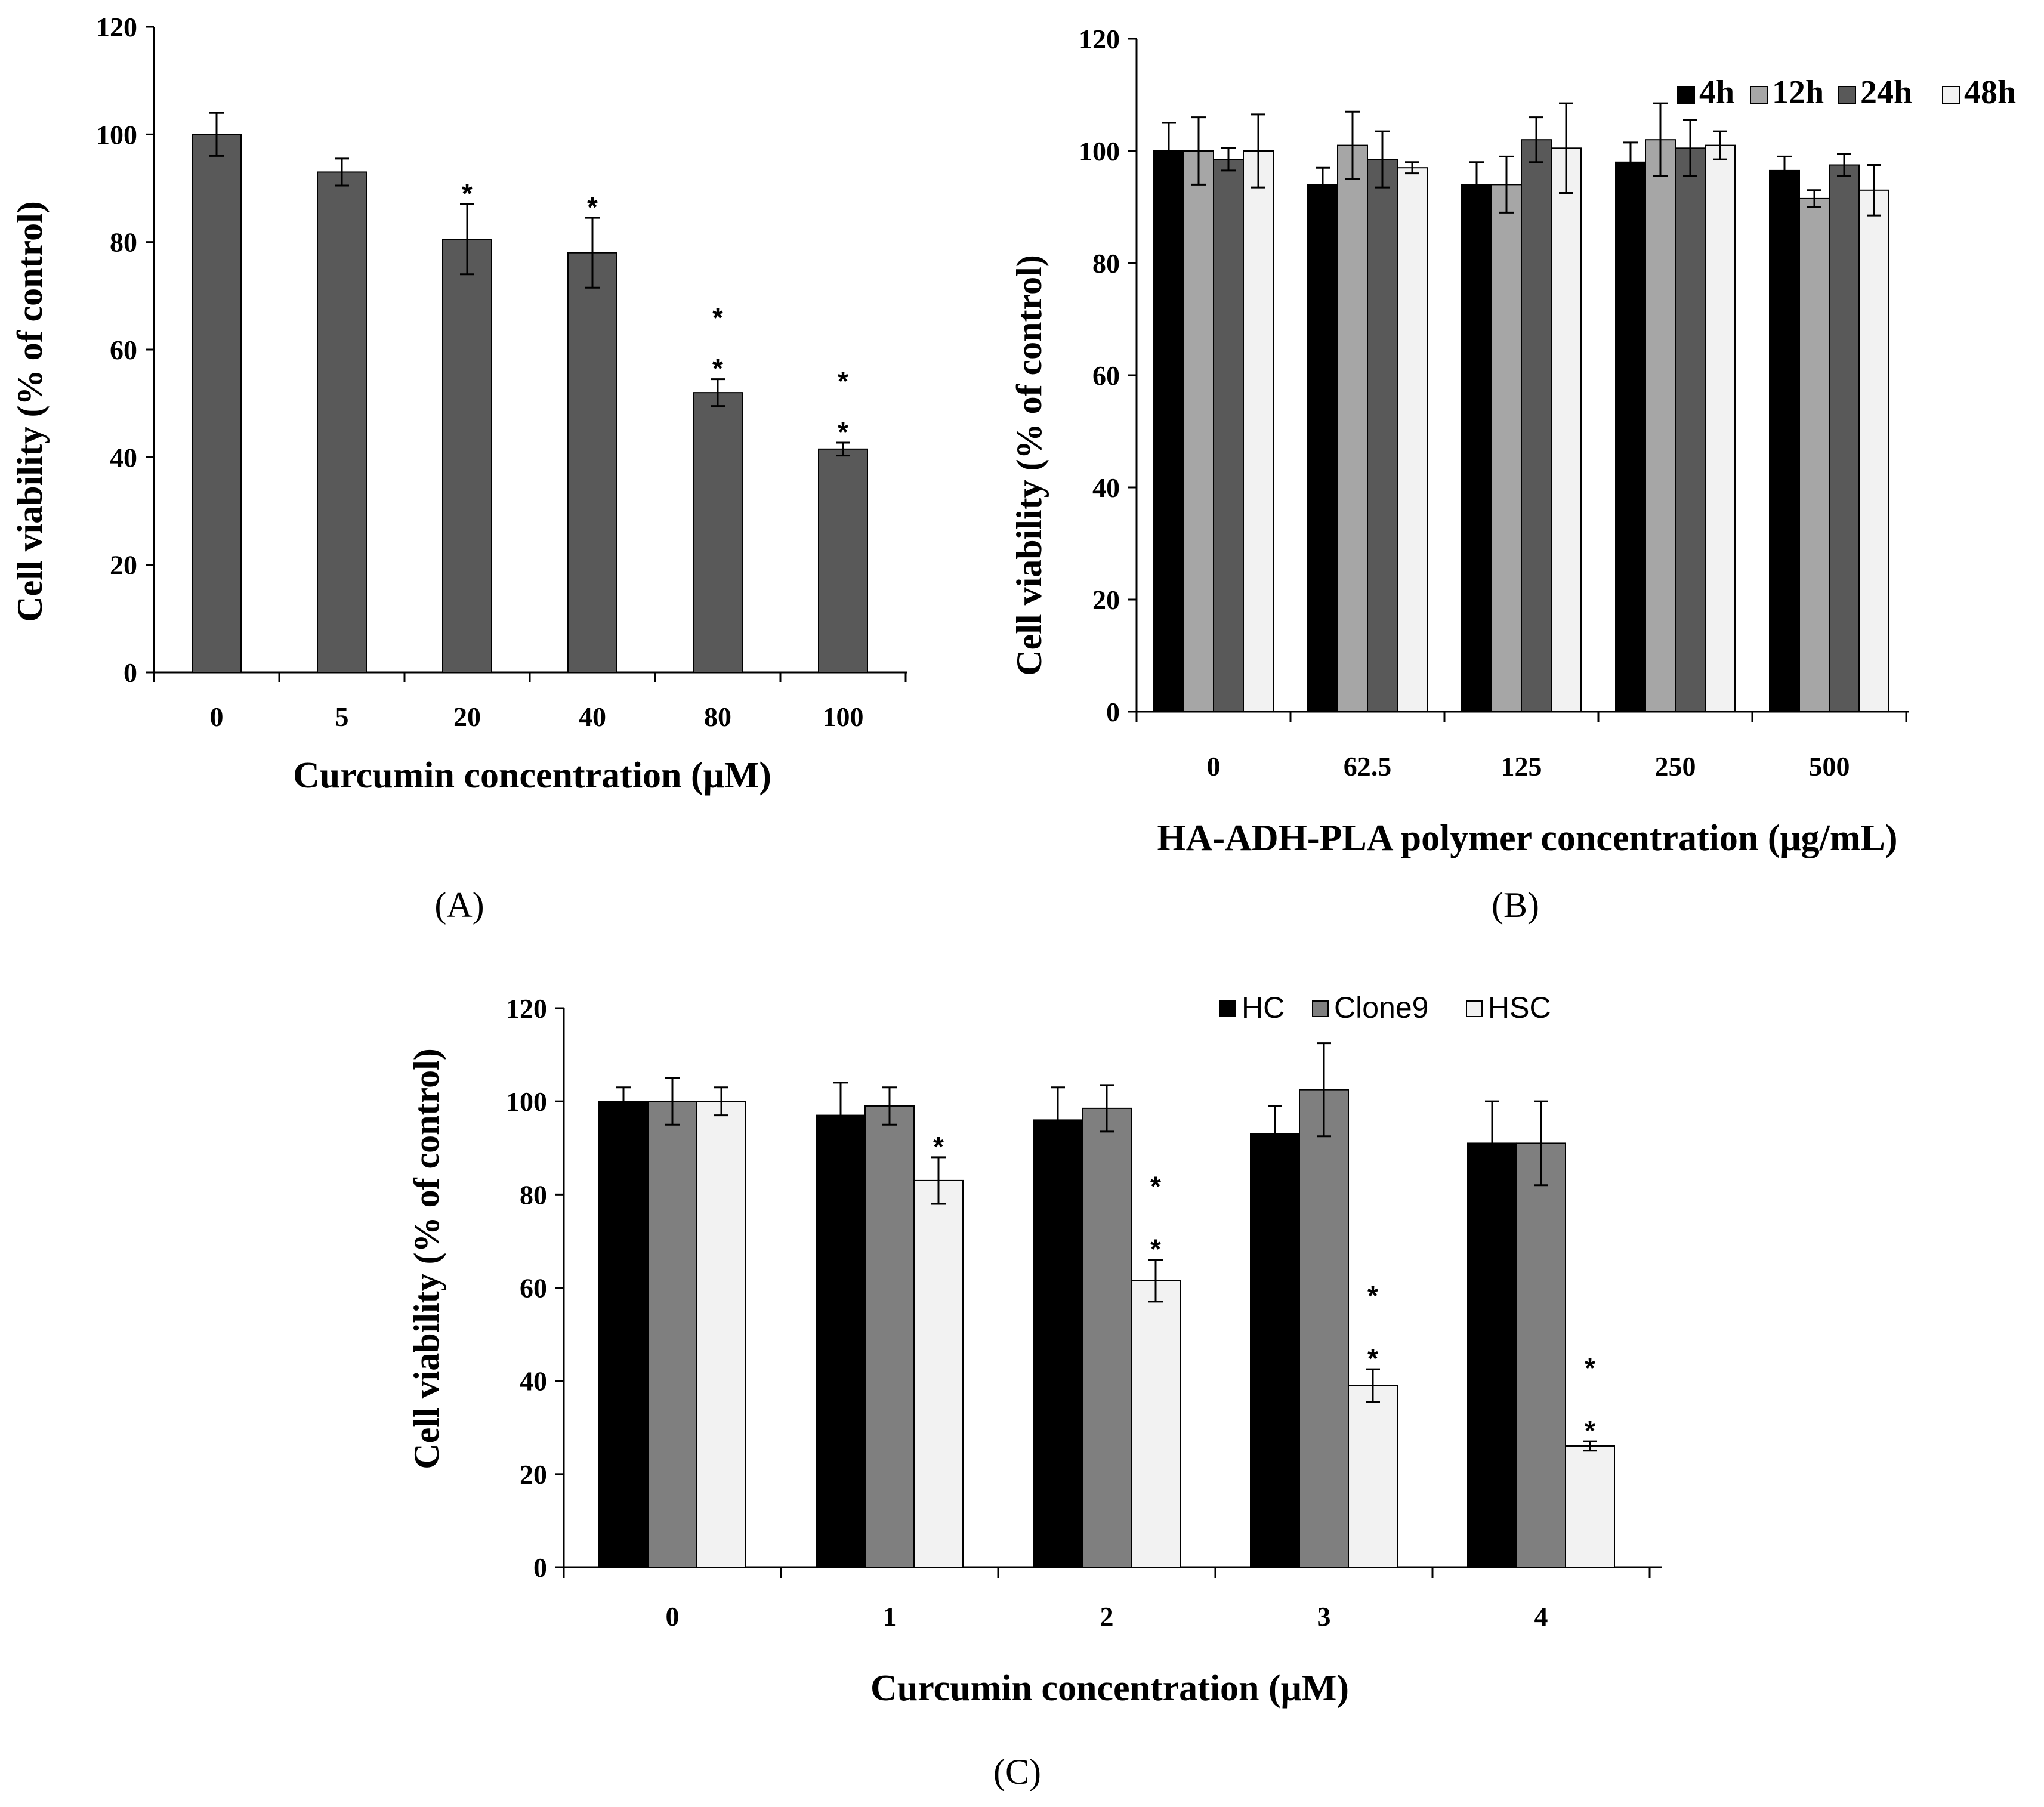 The height and width of the screenshot is (1807, 2044). Describe the element at coordinates (1113, 712) in the screenshot. I see `y-tick-label-b: 0` at that location.